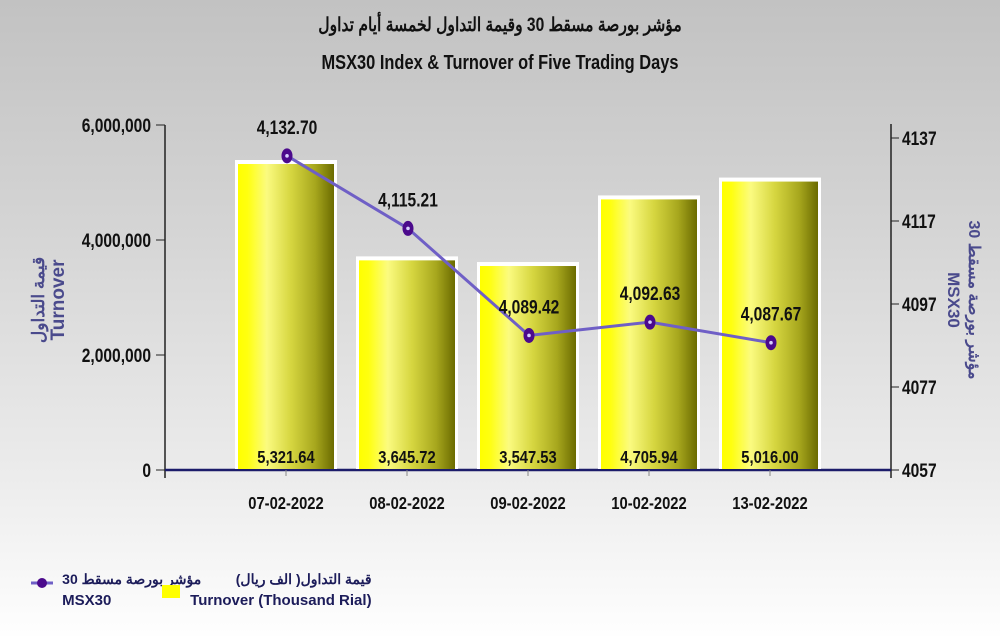 Image resolution: width=1000 pixels, height=636 pixels. What do you see at coordinates (769, 458) in the screenshot?
I see `bar-value-label: 5,016.00` at bounding box center [769, 458].